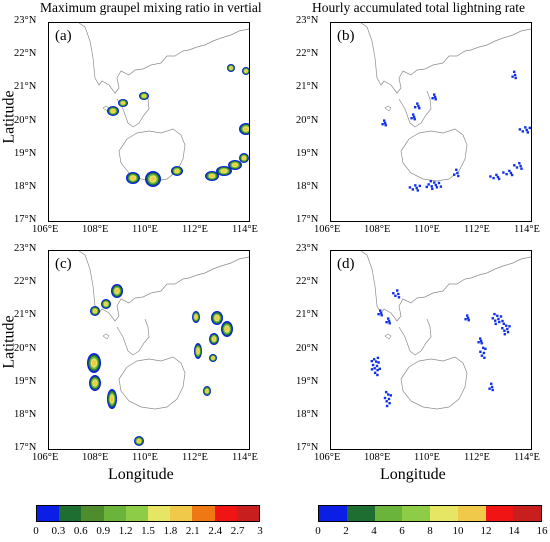 Image resolution: width=550 pixels, height=542 pixels. I want to click on panel-b: (b), so click(431, 122).